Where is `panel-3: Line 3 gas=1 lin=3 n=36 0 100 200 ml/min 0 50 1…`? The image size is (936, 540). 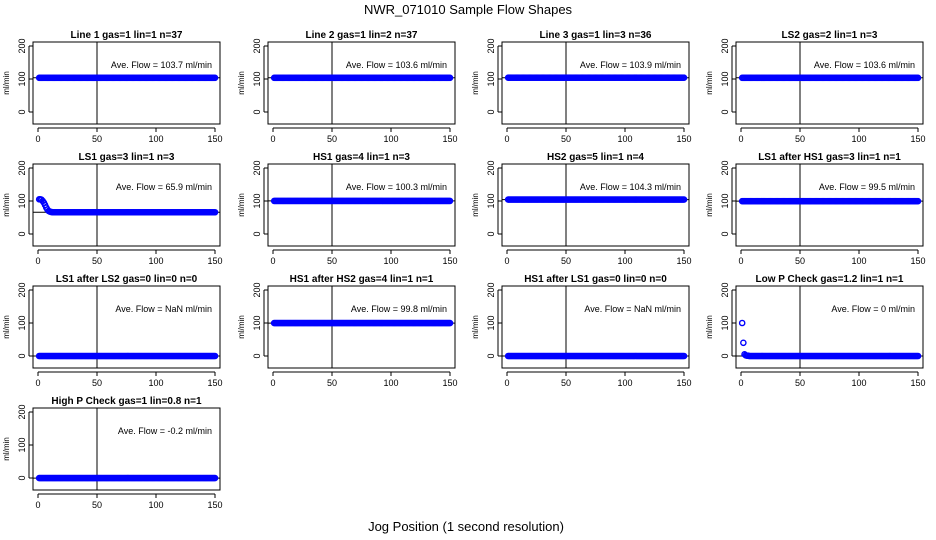
panel-3: Line 3 gas=1 lin=3 n=36 0 100 200 ml/min 0 50 1… is located at coordinates (581, 87).